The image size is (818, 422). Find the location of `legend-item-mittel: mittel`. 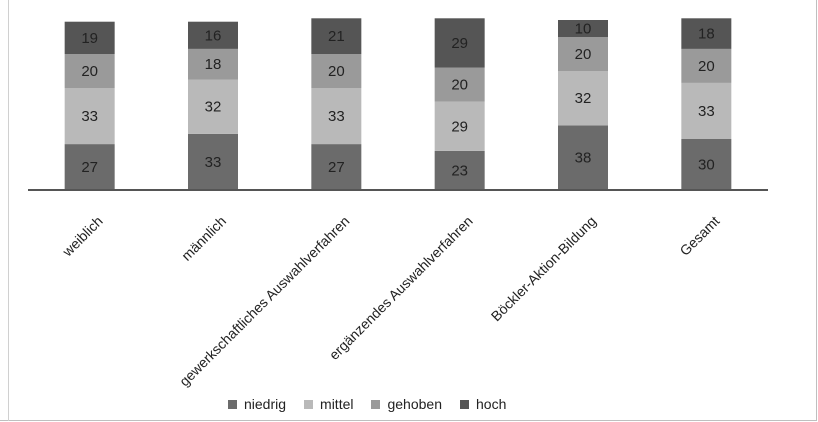

legend-item-mittel: mittel is located at coordinates (328, 404).